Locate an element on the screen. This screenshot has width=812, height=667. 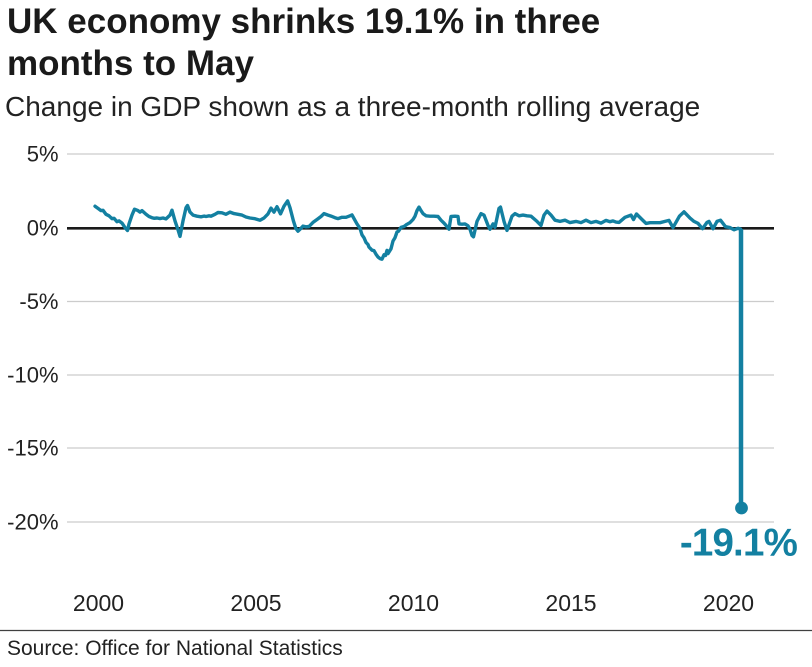
svg-text: -15% is located at coordinates (32, 448).